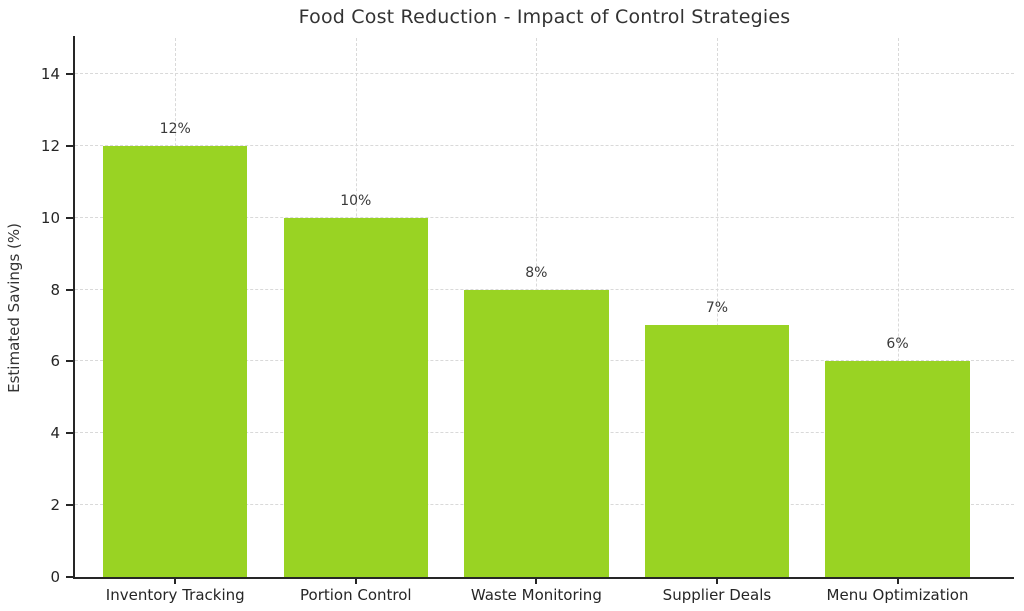 The height and width of the screenshot is (611, 1024). What do you see at coordinates (74, 307) in the screenshot?
I see `y-axis-line` at bounding box center [74, 307].